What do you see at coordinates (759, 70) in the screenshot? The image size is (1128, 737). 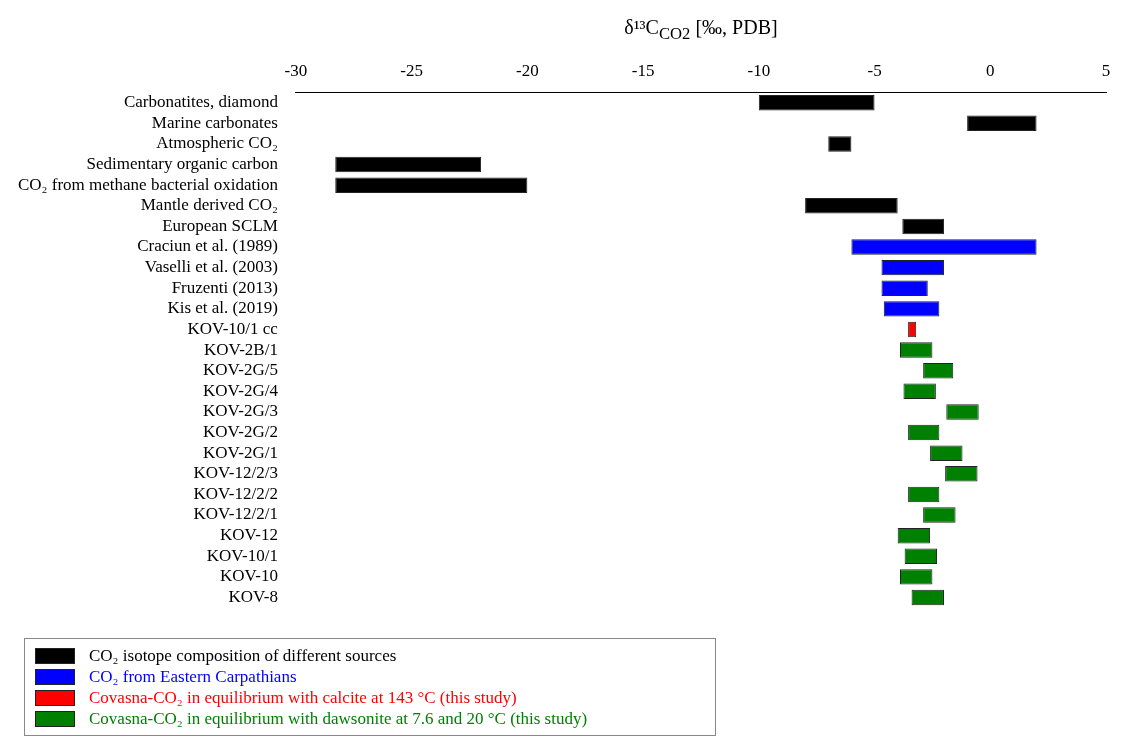 I see `x-tick-label: -10` at bounding box center [759, 70].